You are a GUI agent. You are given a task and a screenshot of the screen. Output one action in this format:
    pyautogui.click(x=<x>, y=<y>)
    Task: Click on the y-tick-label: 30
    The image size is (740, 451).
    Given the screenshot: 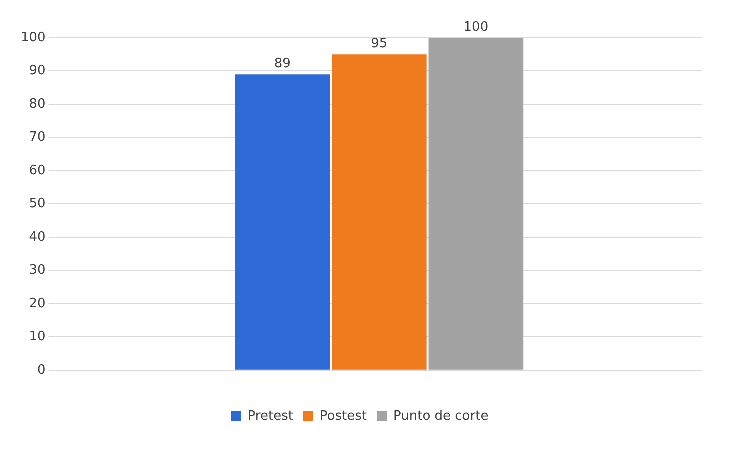 What is the action you would take?
    pyautogui.click(x=37, y=270)
    